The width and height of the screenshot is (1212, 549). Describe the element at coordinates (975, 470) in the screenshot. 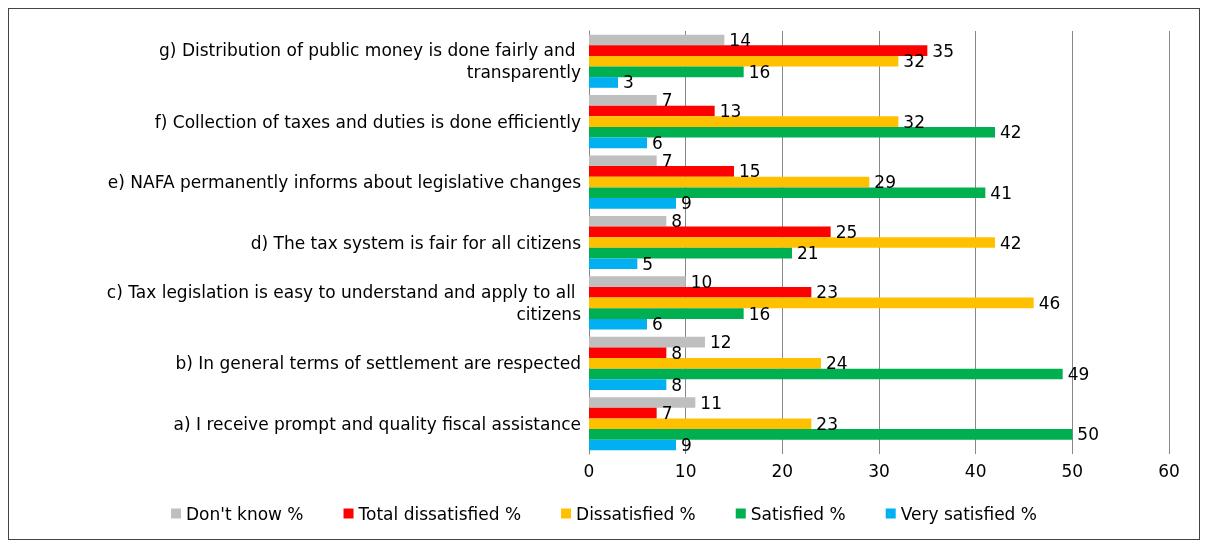

I see `x-tick-label: 40` at that location.